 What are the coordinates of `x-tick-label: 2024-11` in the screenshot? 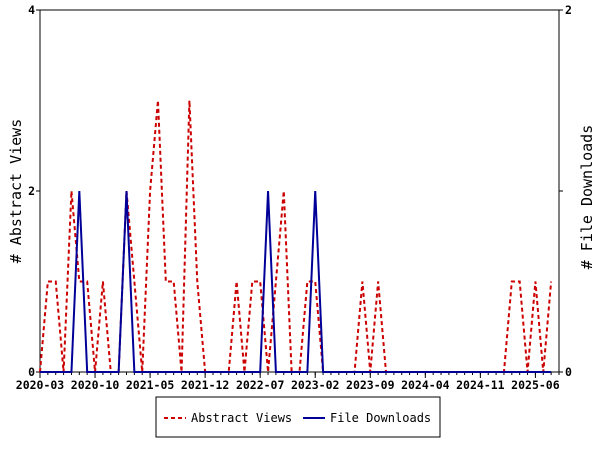 It's located at (480, 385).